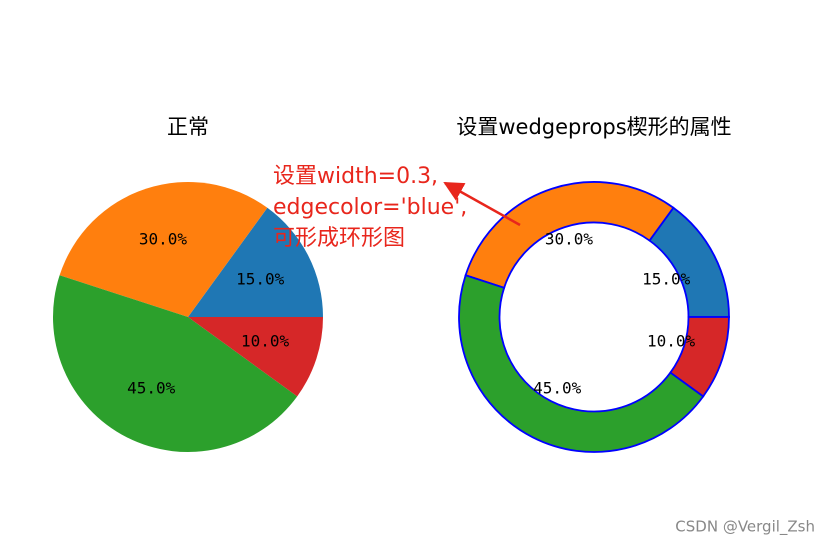 The height and width of the screenshot is (547, 831). What do you see at coordinates (339, 238) in the screenshot?
I see `annotation: 可形成环形图` at bounding box center [339, 238].